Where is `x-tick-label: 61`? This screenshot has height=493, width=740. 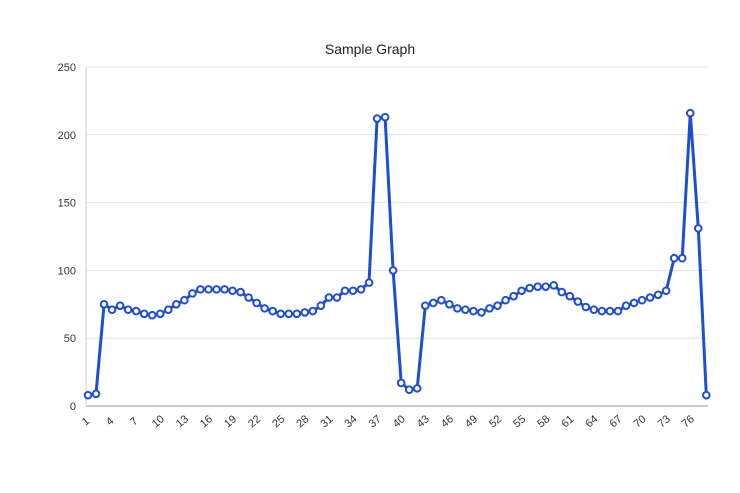
x-tick-label: 61 is located at coordinates (567, 421).